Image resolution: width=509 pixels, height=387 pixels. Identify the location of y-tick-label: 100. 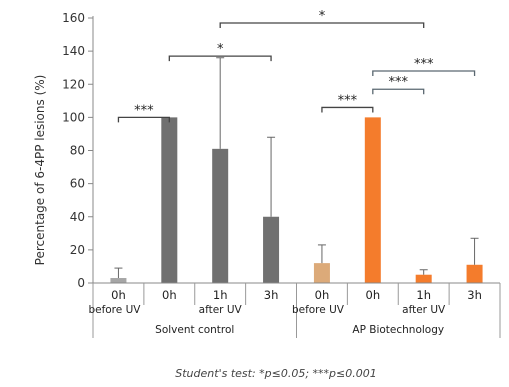
(73, 117).